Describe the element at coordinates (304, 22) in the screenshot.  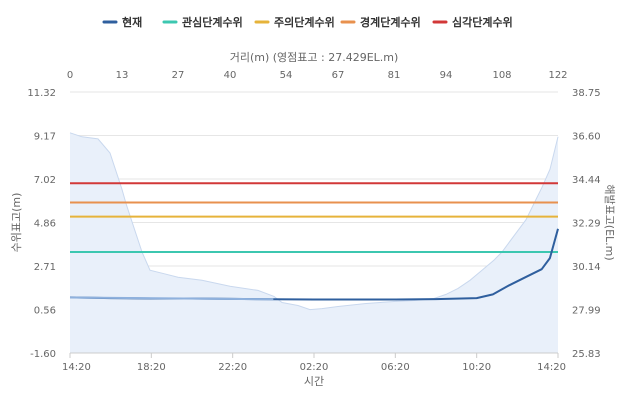
I see `legend-label: 주의단계수위` at that location.